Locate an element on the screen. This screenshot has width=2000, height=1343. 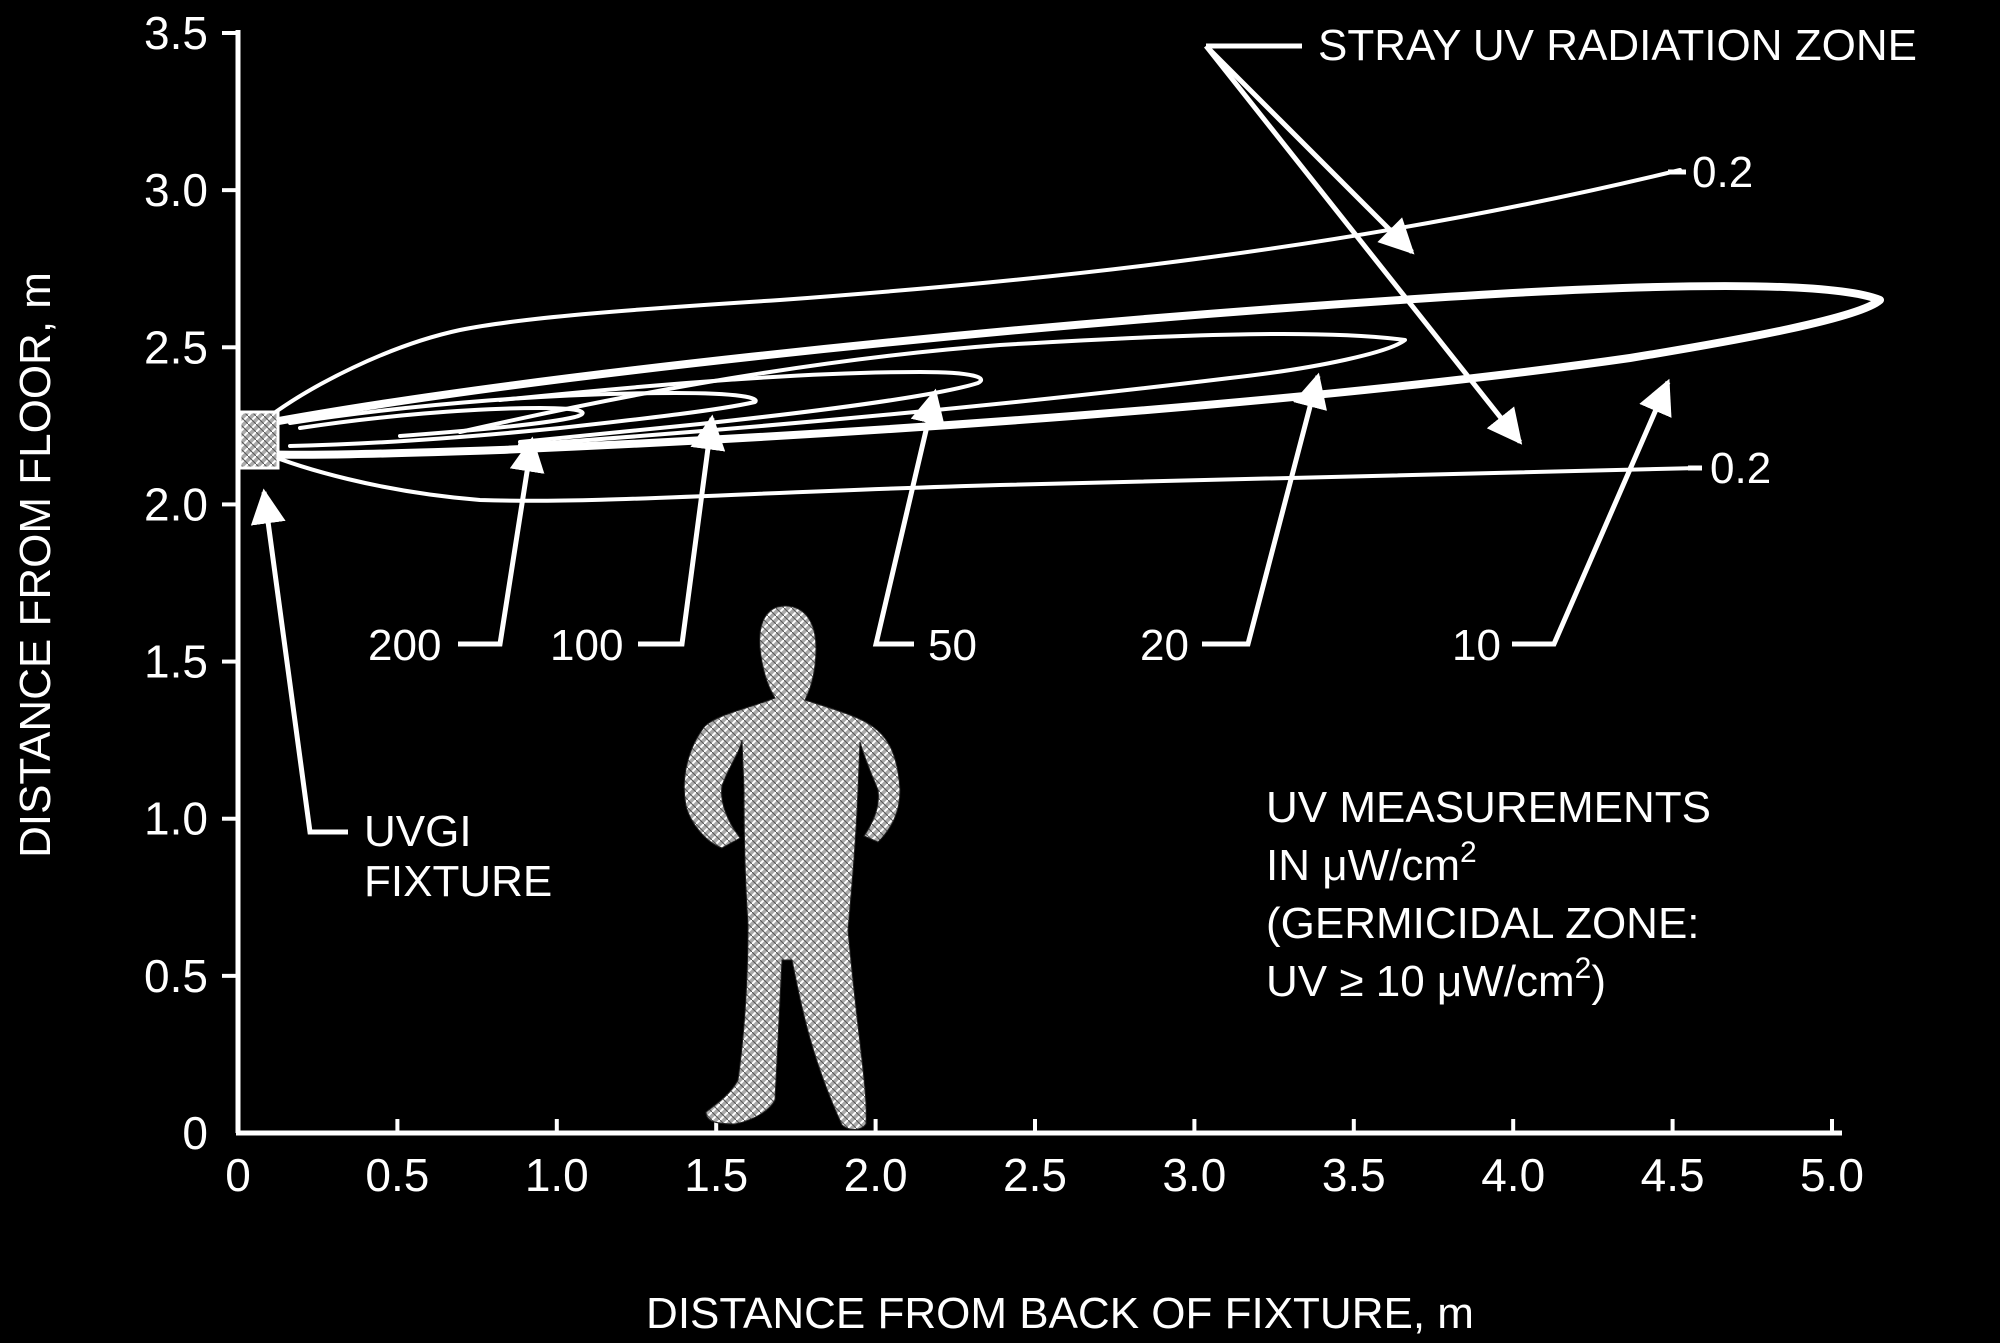
note-line4-sup: 2 is located at coordinates (1583, 968).